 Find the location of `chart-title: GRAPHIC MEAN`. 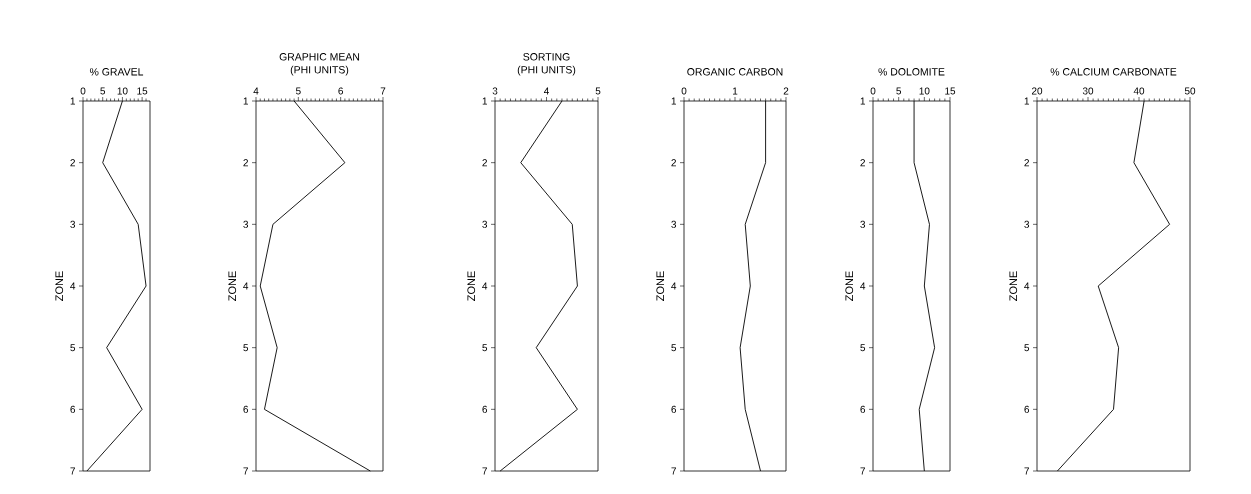

chart-title: GRAPHIC MEAN is located at coordinates (319, 57).